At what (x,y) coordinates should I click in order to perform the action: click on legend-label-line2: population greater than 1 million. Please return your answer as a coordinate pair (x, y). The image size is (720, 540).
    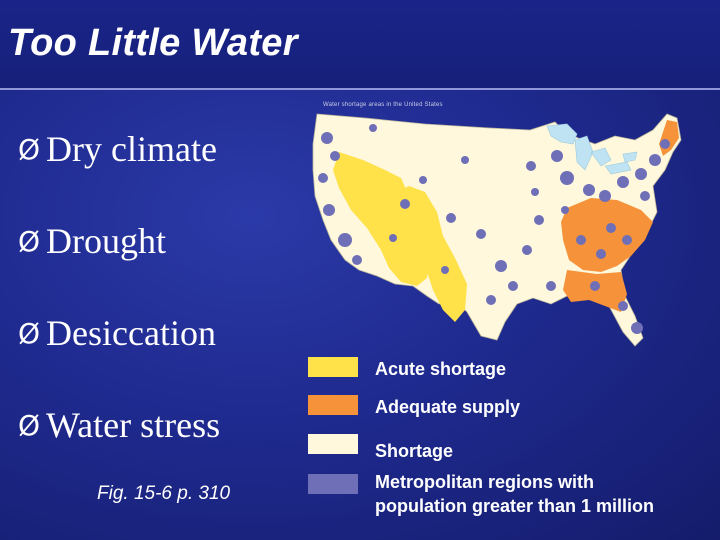
    Looking at the image, I should click on (515, 506).